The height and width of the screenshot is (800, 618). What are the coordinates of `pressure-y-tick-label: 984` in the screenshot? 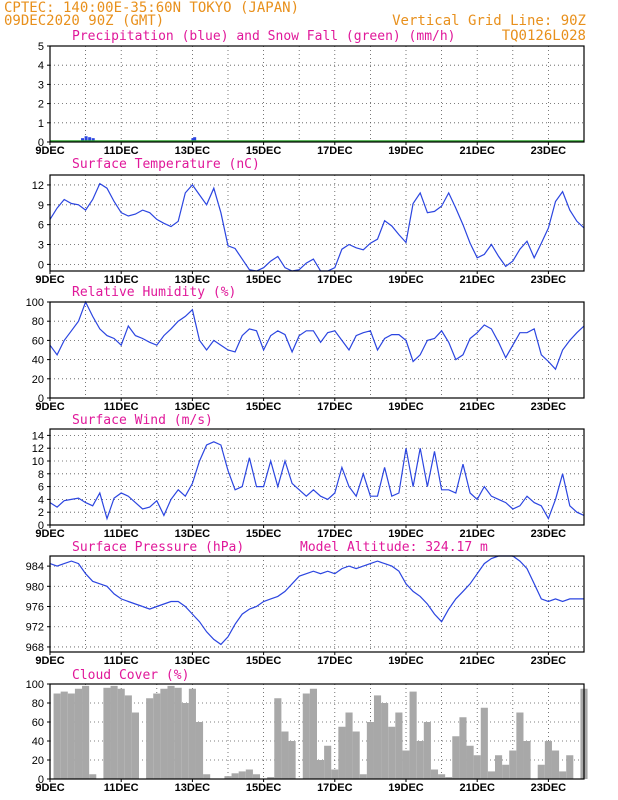 It's located at (35, 567).